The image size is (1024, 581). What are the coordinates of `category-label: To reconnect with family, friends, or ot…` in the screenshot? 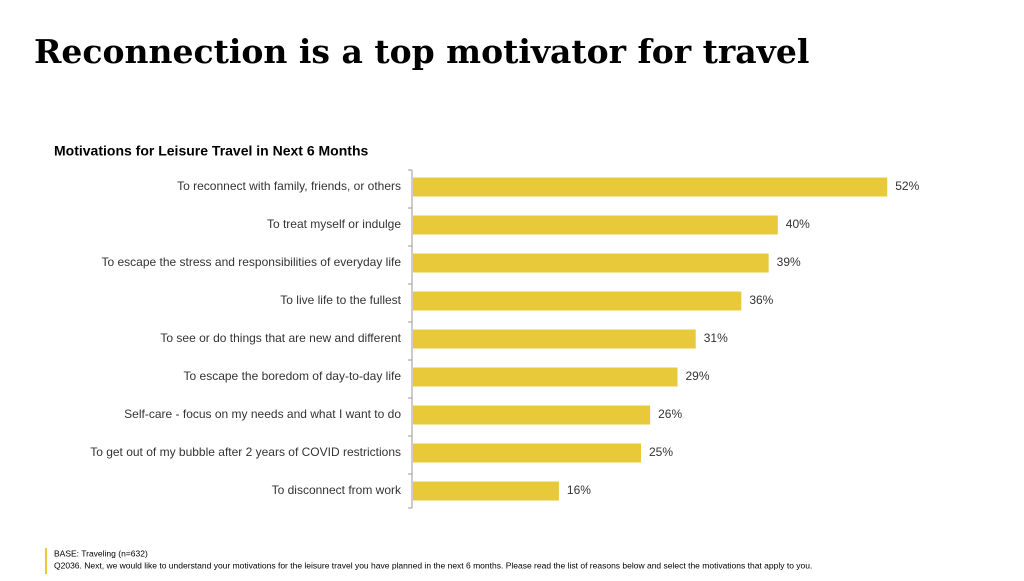 It's located at (289, 186).